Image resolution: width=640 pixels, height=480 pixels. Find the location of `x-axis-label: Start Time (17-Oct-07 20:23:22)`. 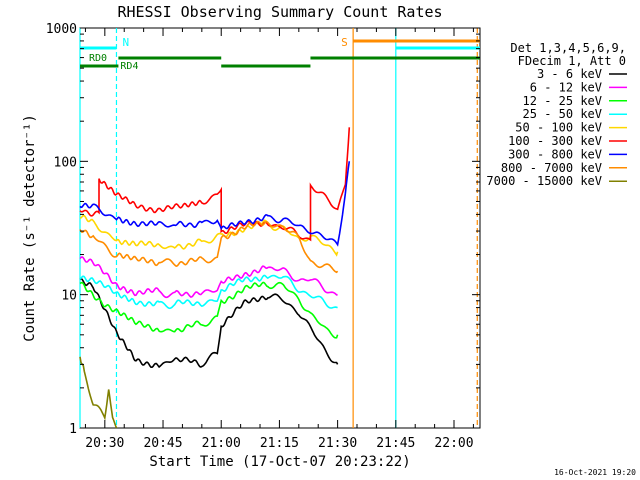

x-axis-label: Start Time (17-Oct-07 20:23:22) is located at coordinates (279, 462).